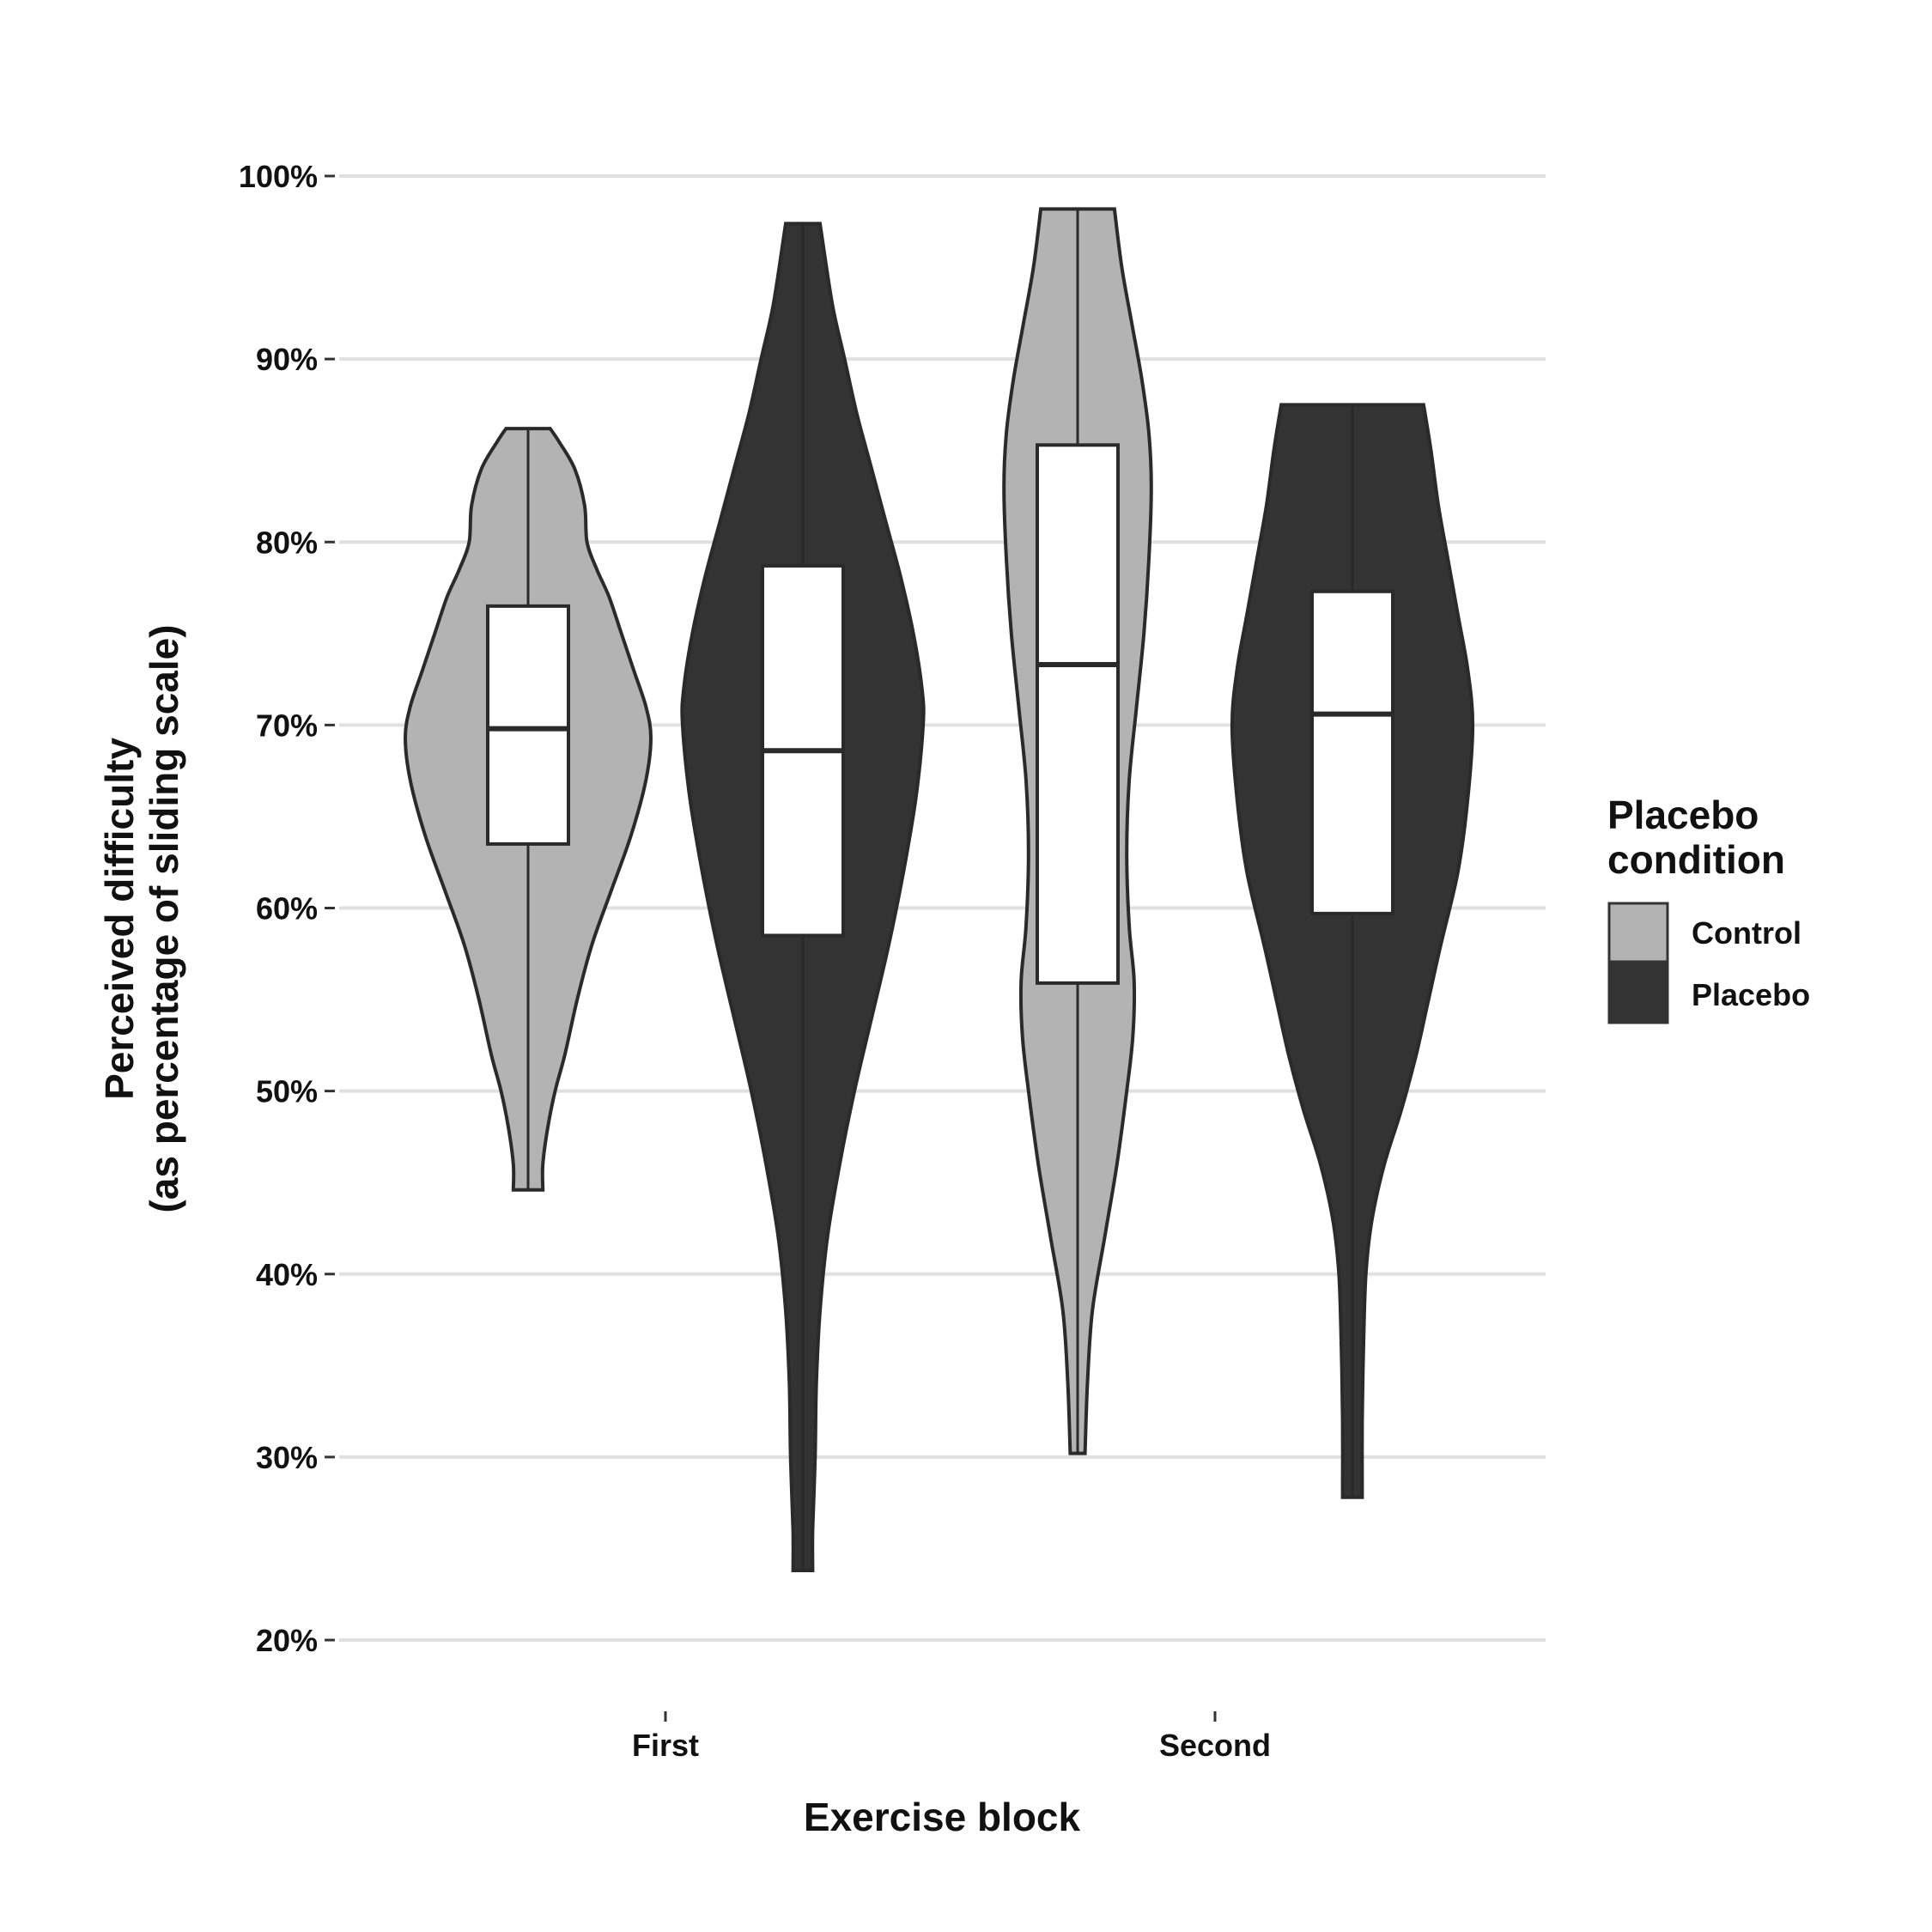 Image resolution: width=1932 pixels, height=1932 pixels. What do you see at coordinates (943, 1817) in the screenshot?
I see `x-axis-title: Exercise block` at bounding box center [943, 1817].